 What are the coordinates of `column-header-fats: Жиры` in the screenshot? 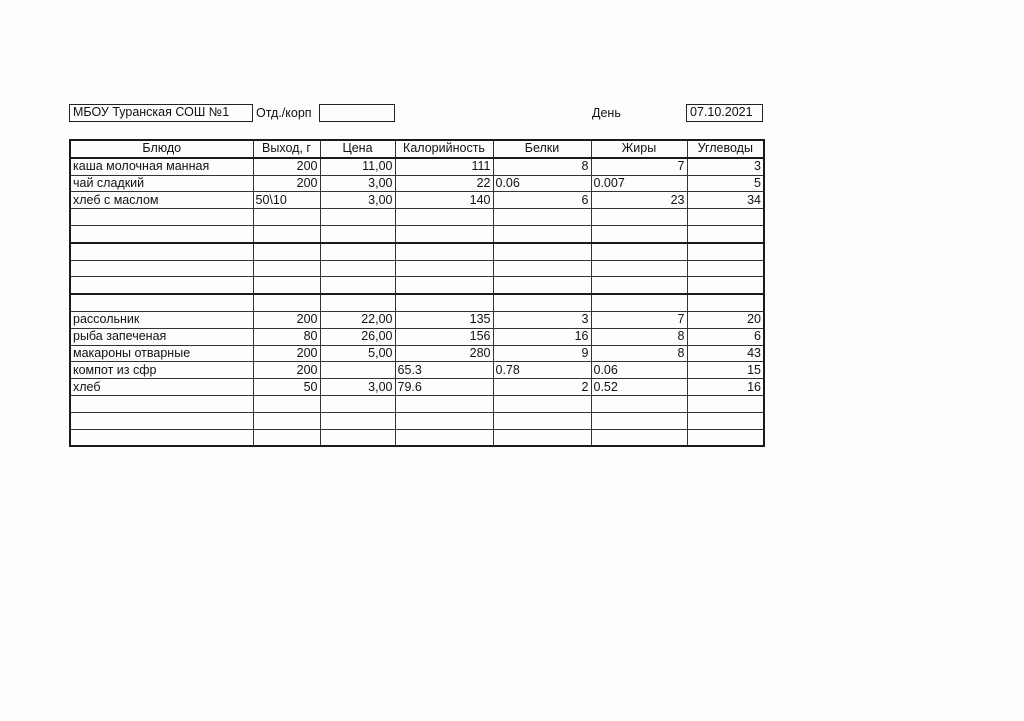 It's located at (639, 149).